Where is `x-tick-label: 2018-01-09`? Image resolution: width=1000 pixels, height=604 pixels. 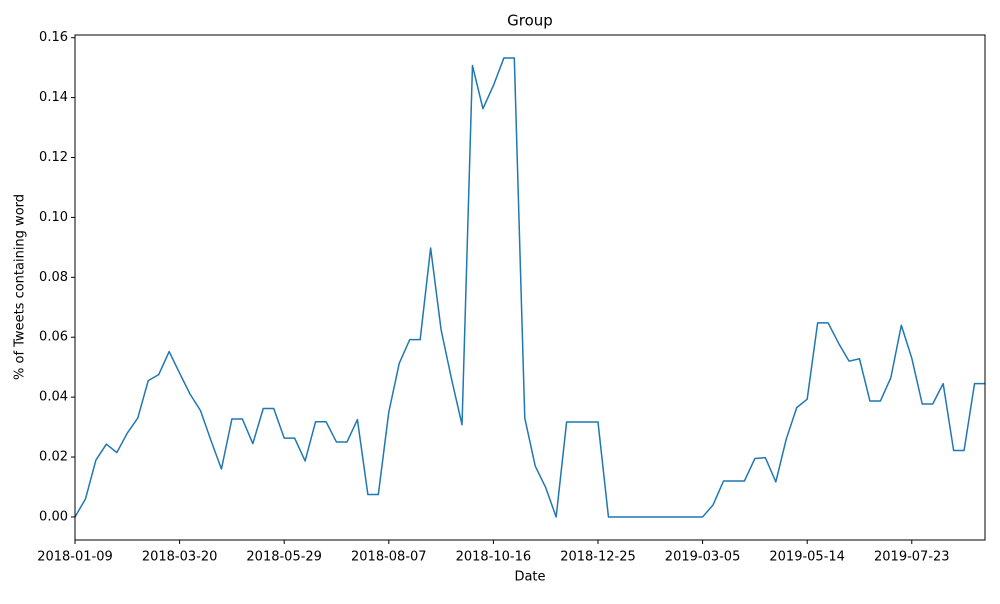
x-tick-label: 2018-01-09 is located at coordinates (75, 557).